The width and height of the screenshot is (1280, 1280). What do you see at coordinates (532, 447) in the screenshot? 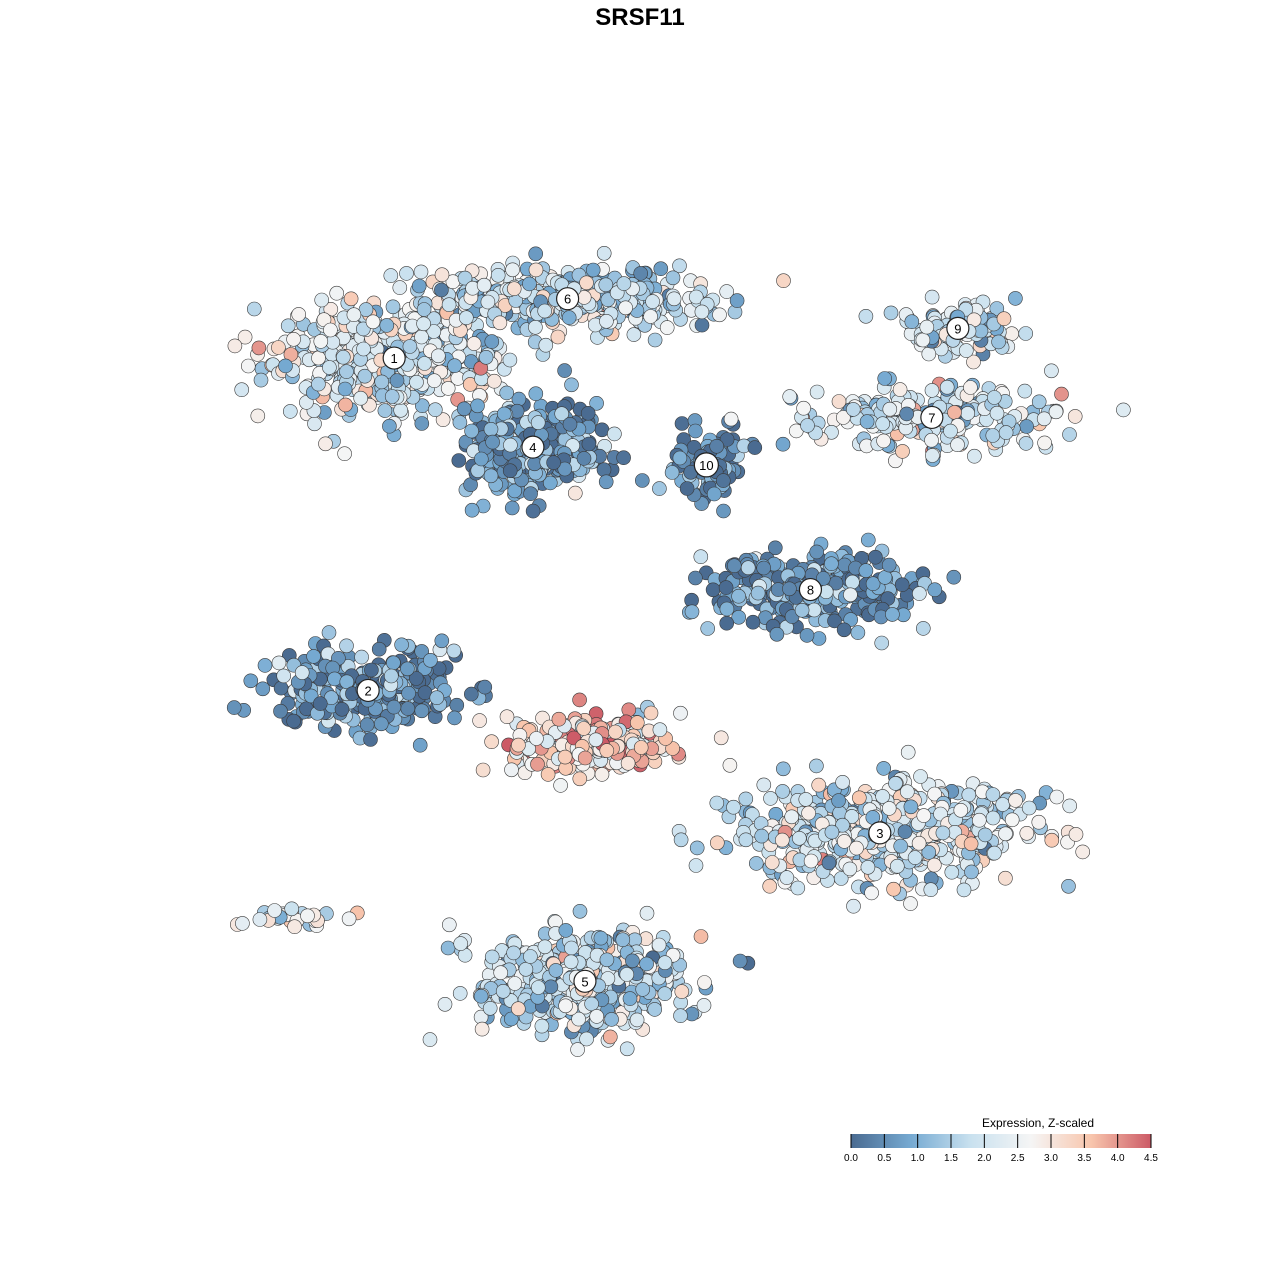
I see `cluster-label-text: 4` at bounding box center [532, 447].